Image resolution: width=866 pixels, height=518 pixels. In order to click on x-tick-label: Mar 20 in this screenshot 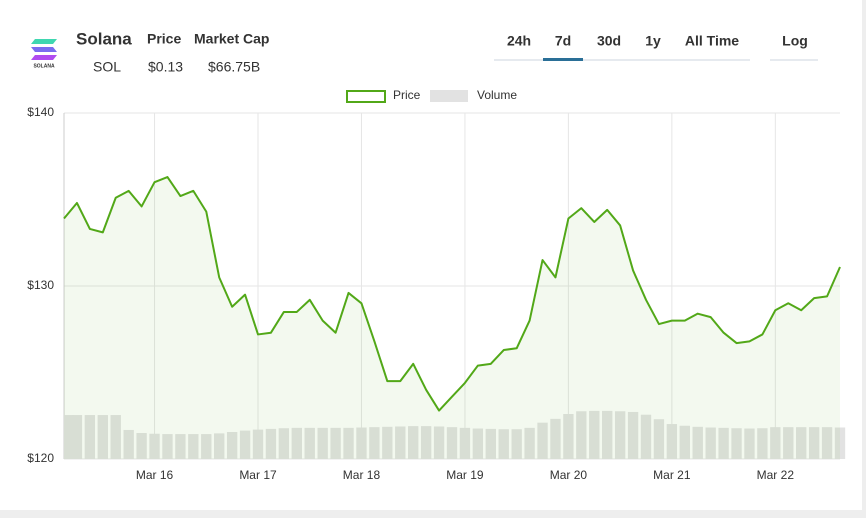, I will do `click(569, 475)`.